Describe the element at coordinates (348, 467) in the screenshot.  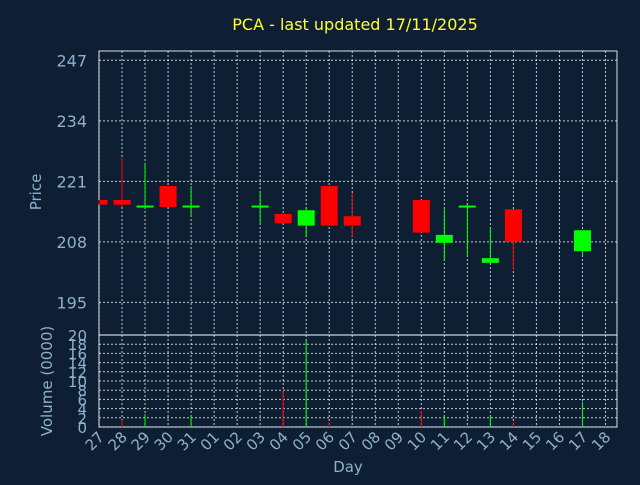
I see `day-axis-label: Day` at that location.